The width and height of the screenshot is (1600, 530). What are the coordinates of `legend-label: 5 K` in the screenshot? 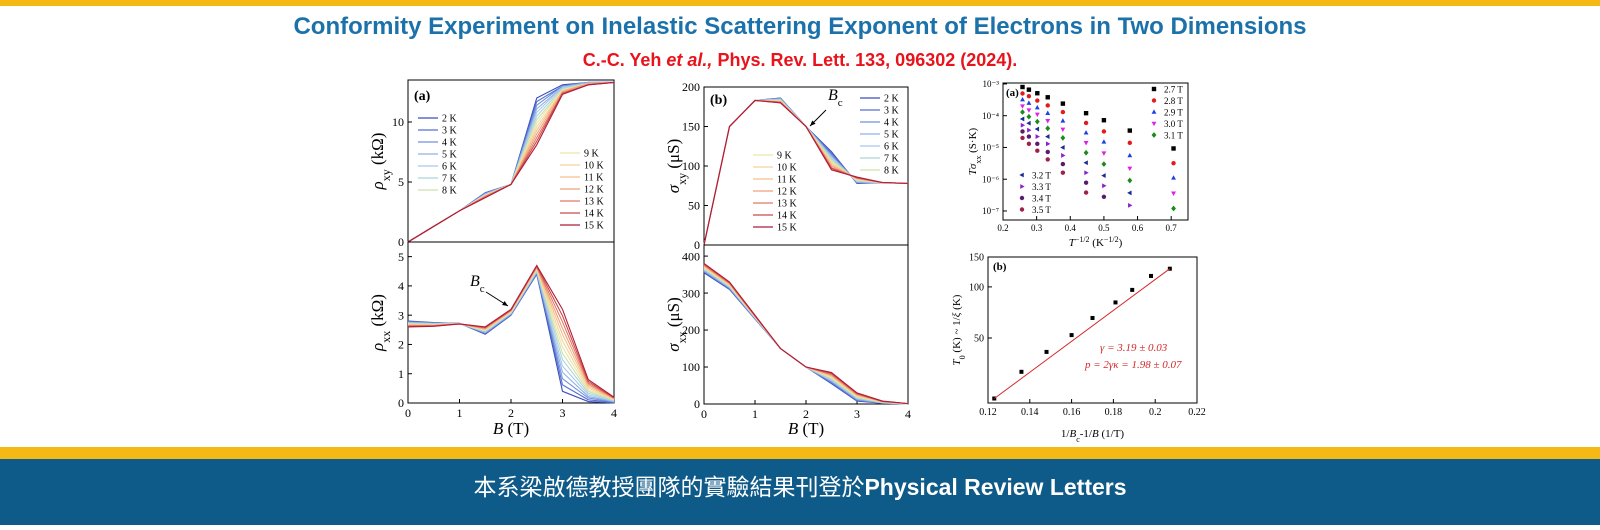 It's located at (450, 155).